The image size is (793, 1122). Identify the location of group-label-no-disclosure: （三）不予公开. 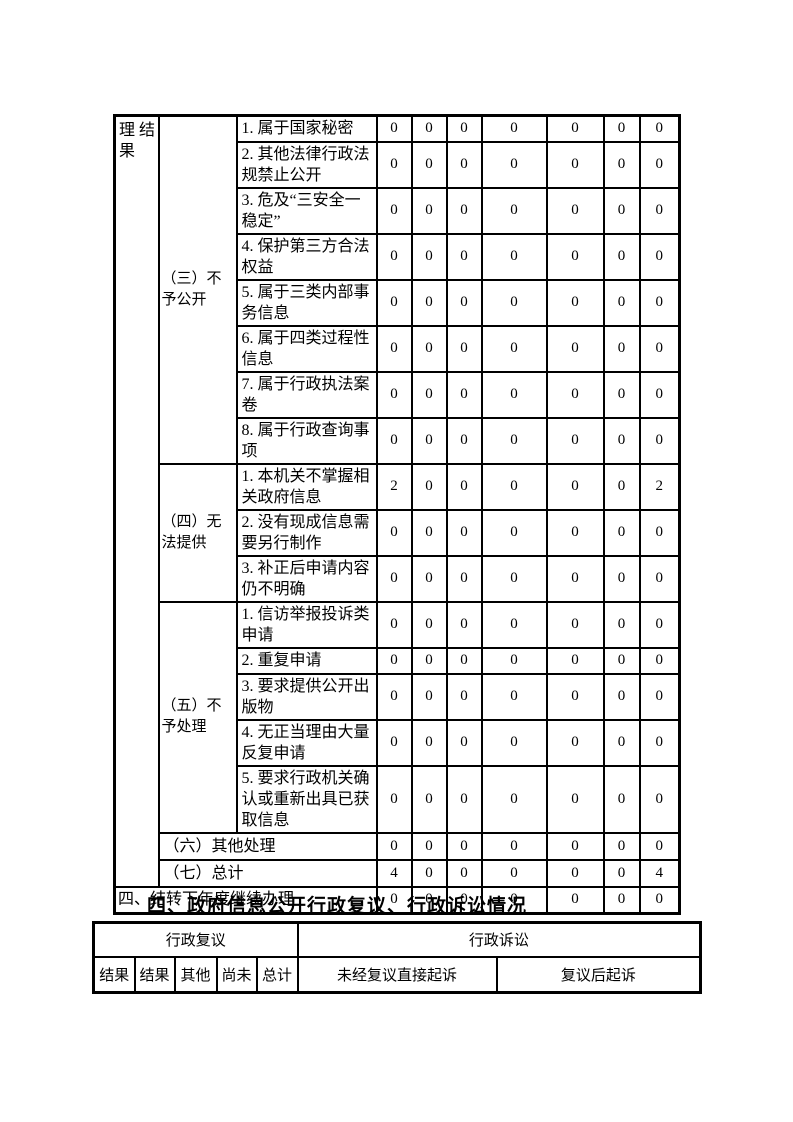
(197, 289).